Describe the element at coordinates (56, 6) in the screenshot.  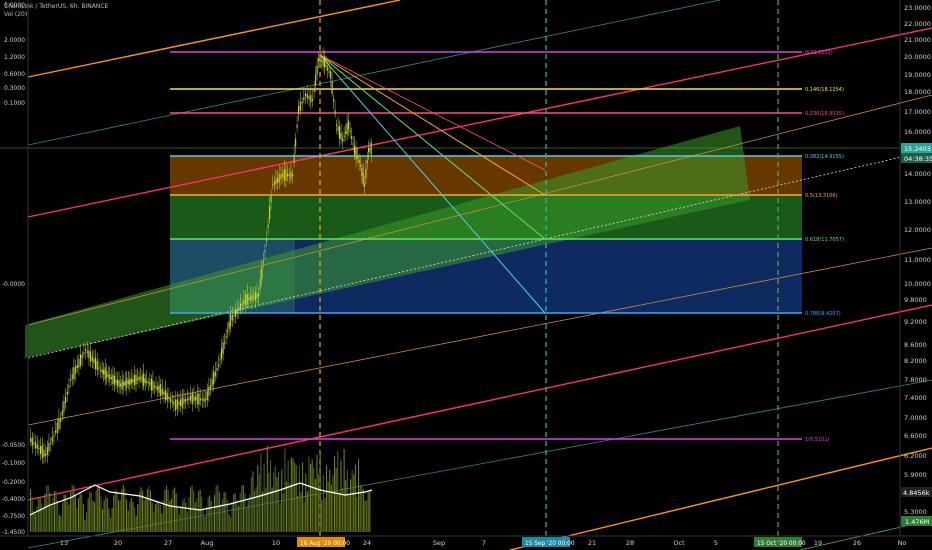
I see `symbol-title: ChainLink / TetherUS, 6h, BINANCE` at that location.